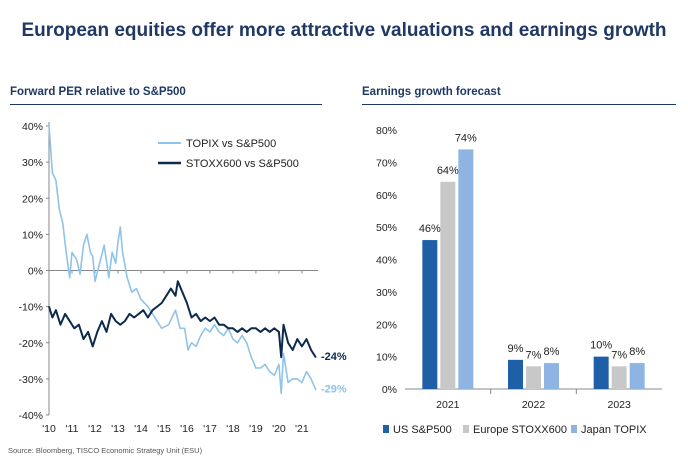 This screenshot has height=474, width=688. I want to click on bar-data-label: 7%, so click(534, 355).